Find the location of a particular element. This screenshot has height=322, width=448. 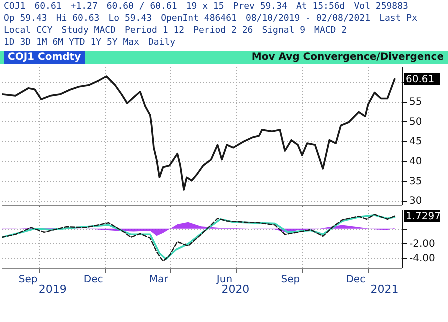

y-tick-label: 55 is located at coordinates (416, 102).